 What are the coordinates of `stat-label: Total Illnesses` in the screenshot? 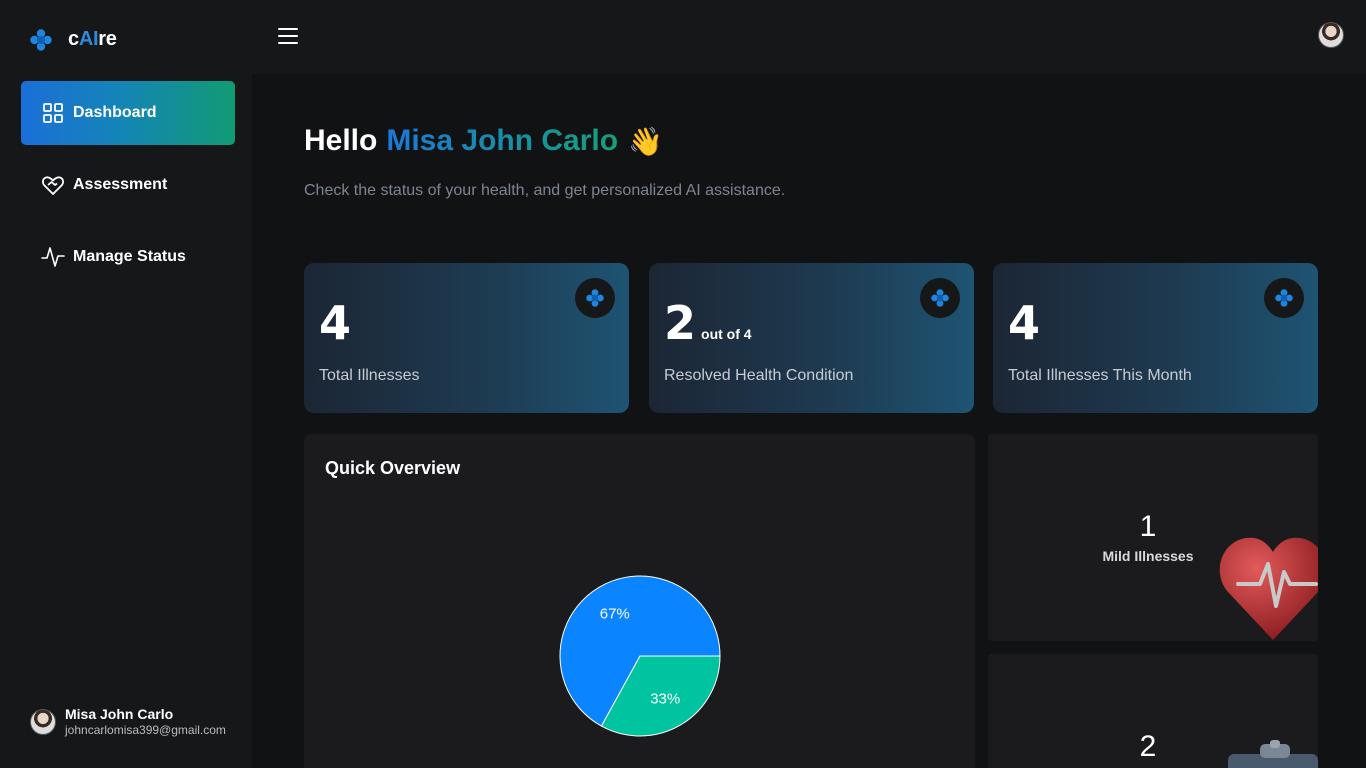 It's located at (369, 375).